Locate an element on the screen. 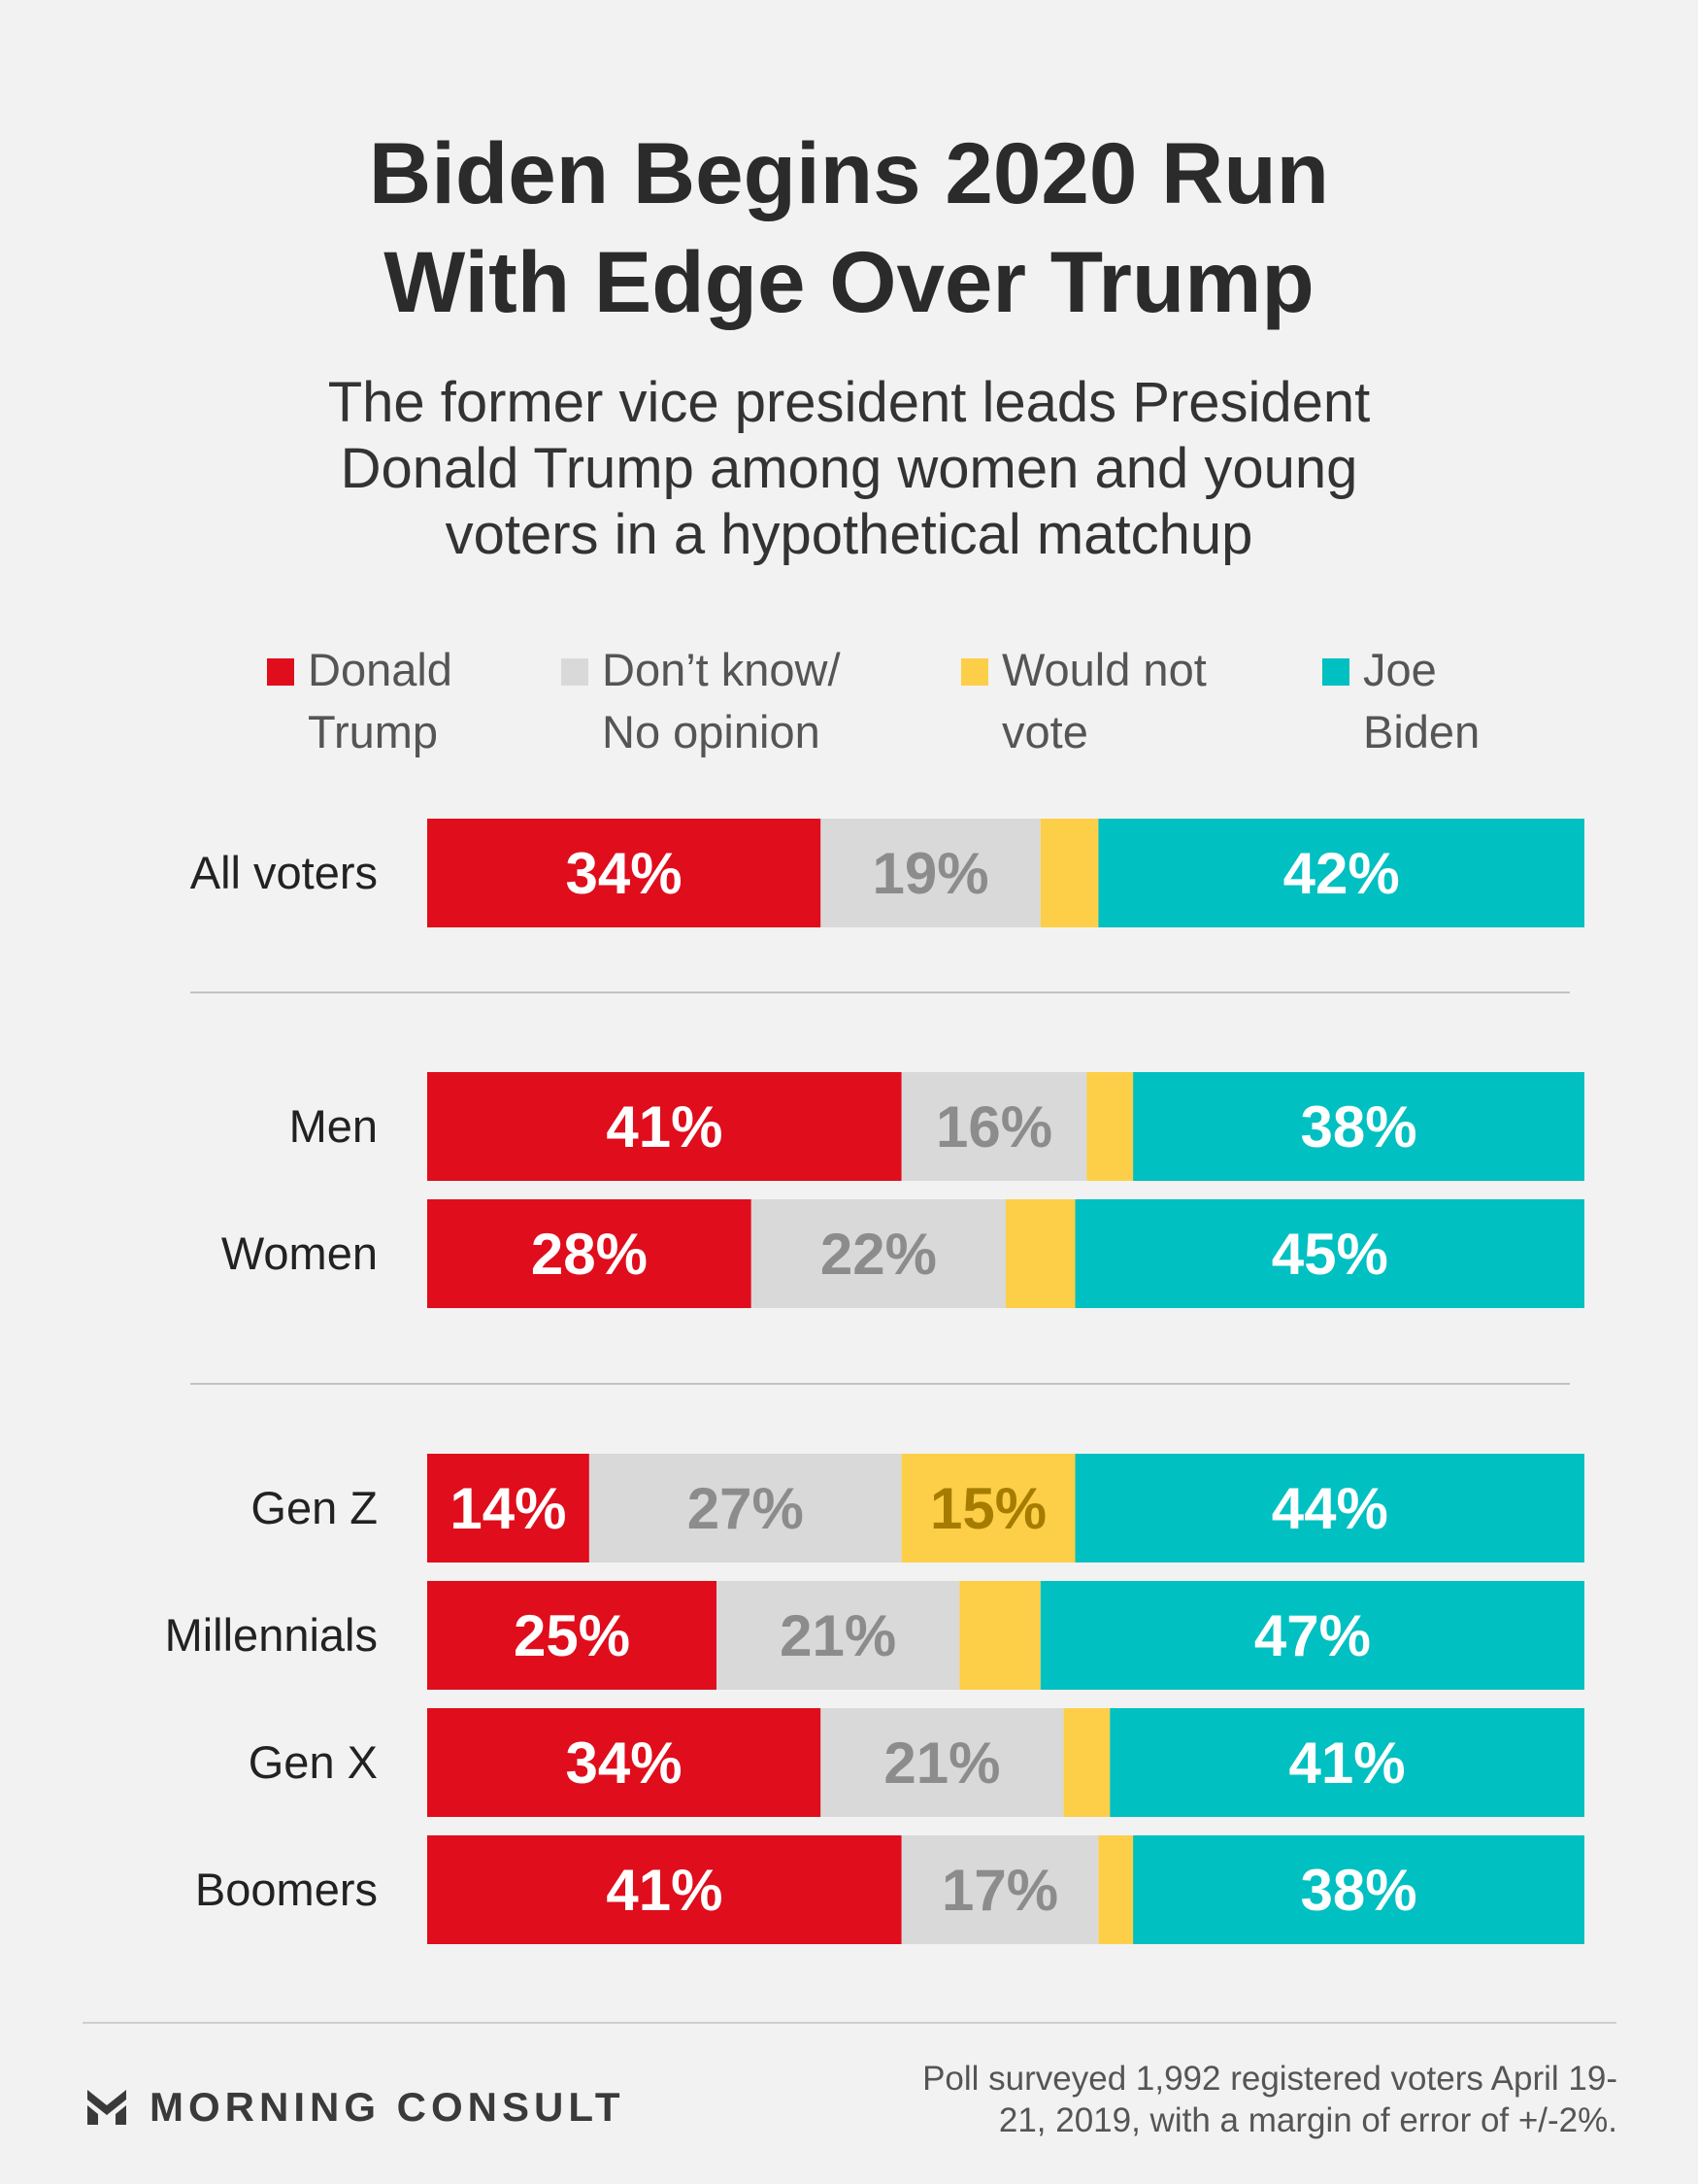  data-label: 45% is located at coordinates (1330, 1254).